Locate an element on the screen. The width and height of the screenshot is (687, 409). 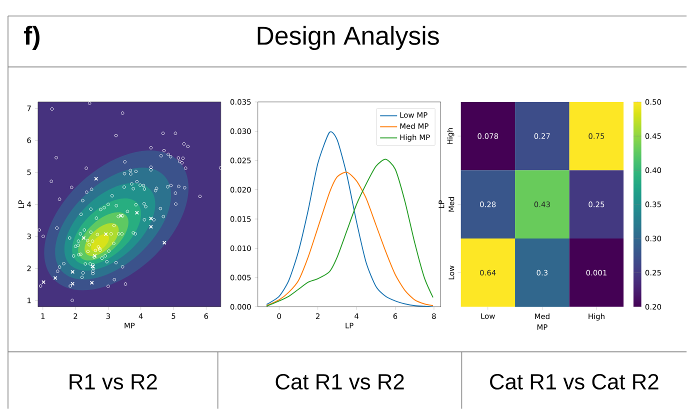
text: f) is located at coordinates (32, 38).